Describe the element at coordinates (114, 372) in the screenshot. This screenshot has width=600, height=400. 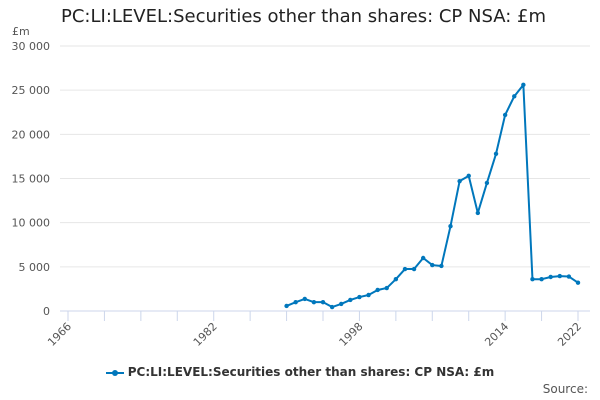
I see `legend-swatch` at that location.